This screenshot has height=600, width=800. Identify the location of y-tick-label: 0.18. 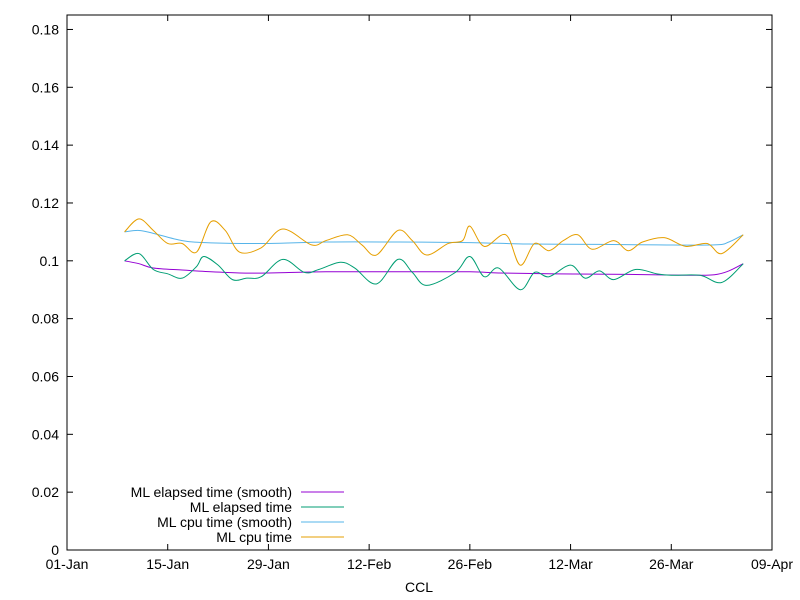
(45, 29).